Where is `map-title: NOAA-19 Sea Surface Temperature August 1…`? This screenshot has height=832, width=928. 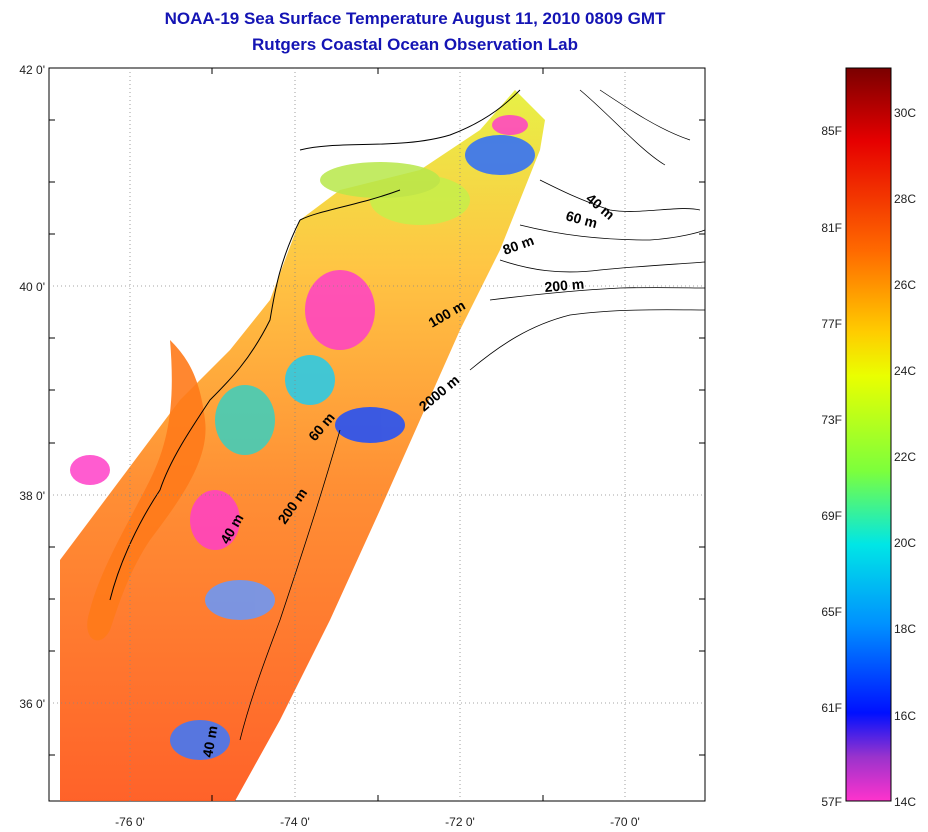
map-title: NOAA-19 Sea Surface Temperature August 1… is located at coordinates (415, 18).